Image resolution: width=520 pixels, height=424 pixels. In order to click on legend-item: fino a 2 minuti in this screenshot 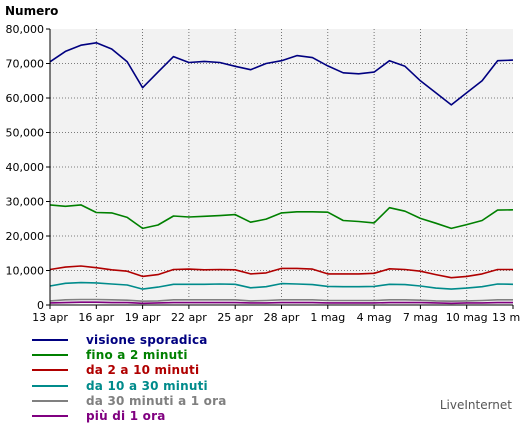, I will do `click(129, 354)`.